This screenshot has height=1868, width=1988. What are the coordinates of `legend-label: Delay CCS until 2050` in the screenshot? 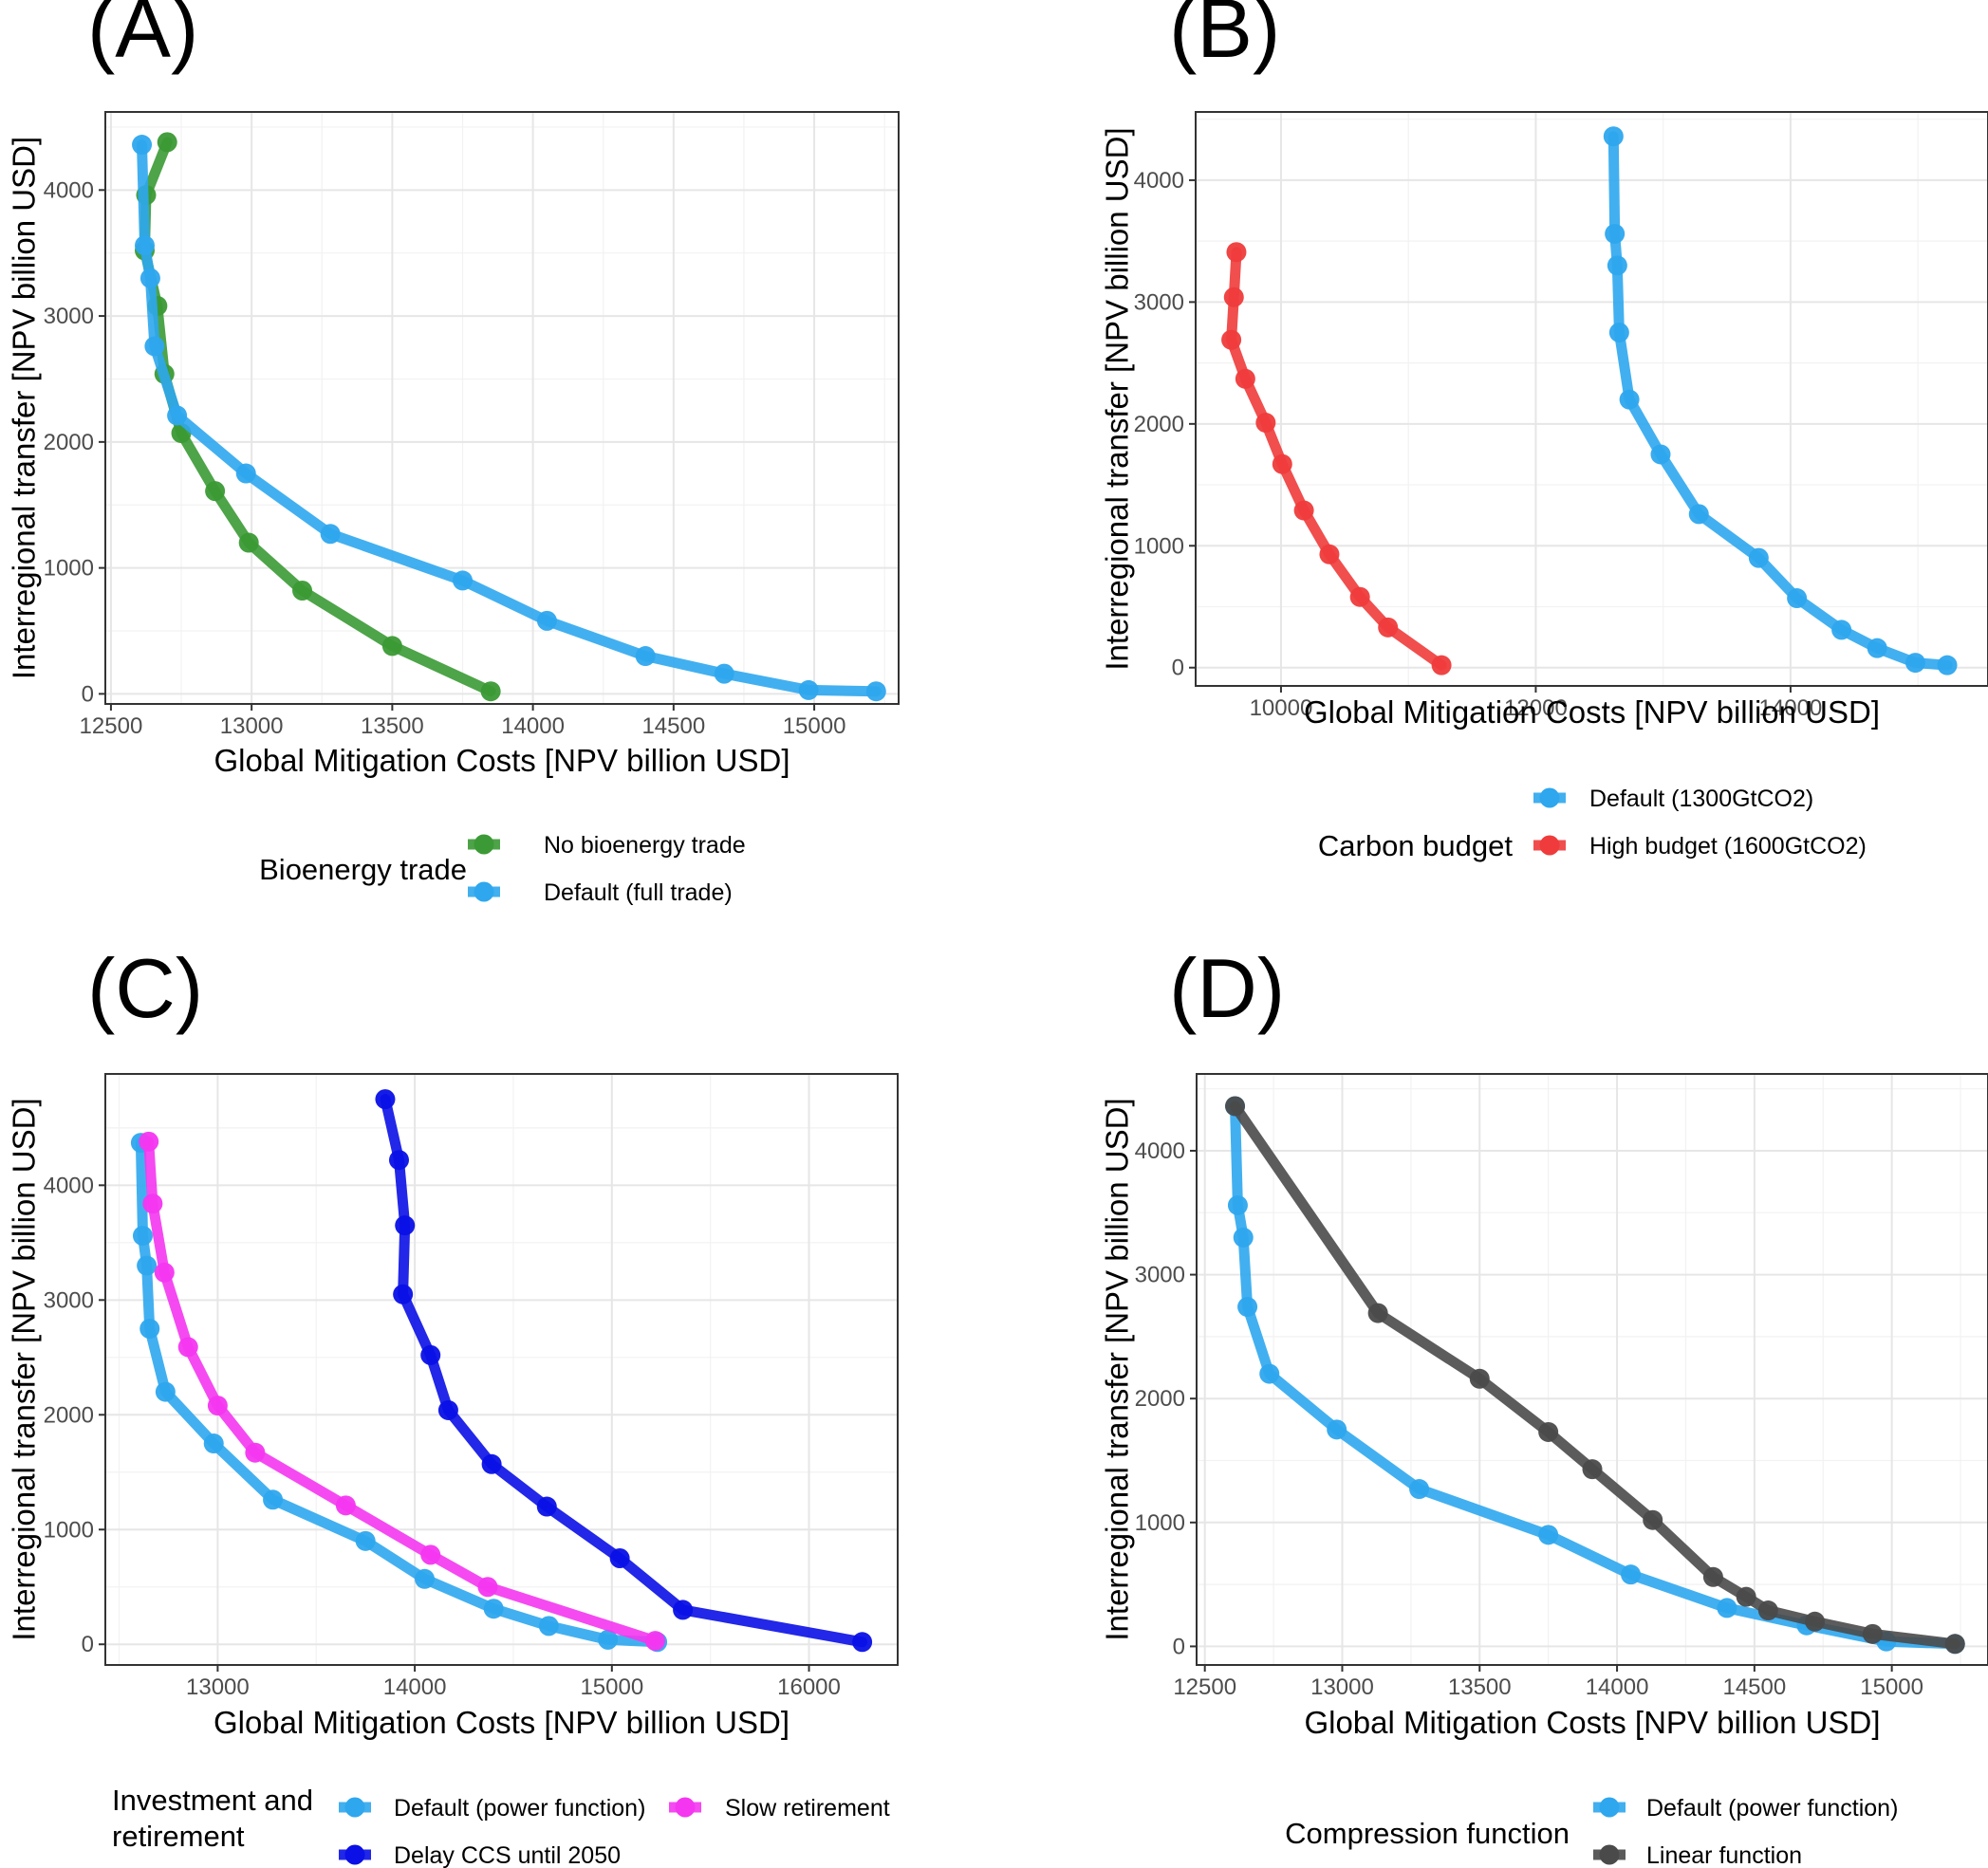 It's located at (507, 1855).